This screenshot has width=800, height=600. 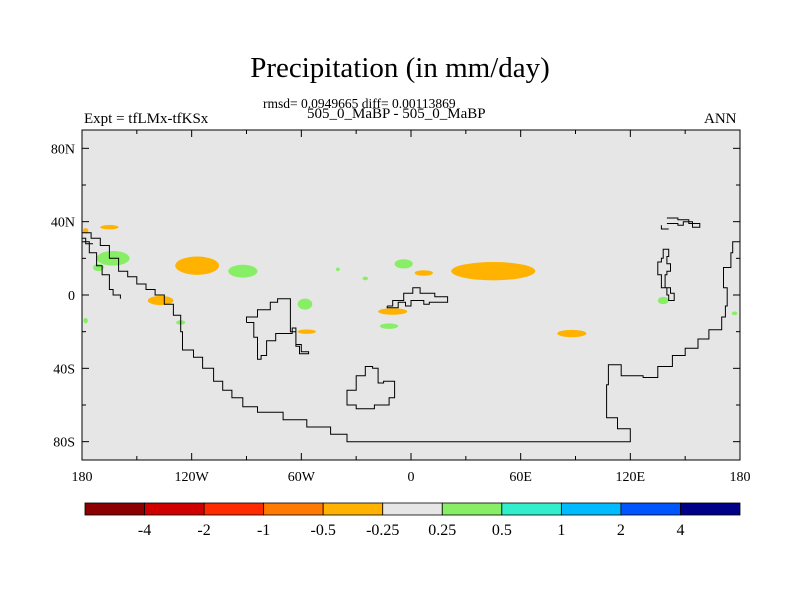 What do you see at coordinates (203, 530) in the screenshot?
I see `colorbar-label: -2` at bounding box center [203, 530].